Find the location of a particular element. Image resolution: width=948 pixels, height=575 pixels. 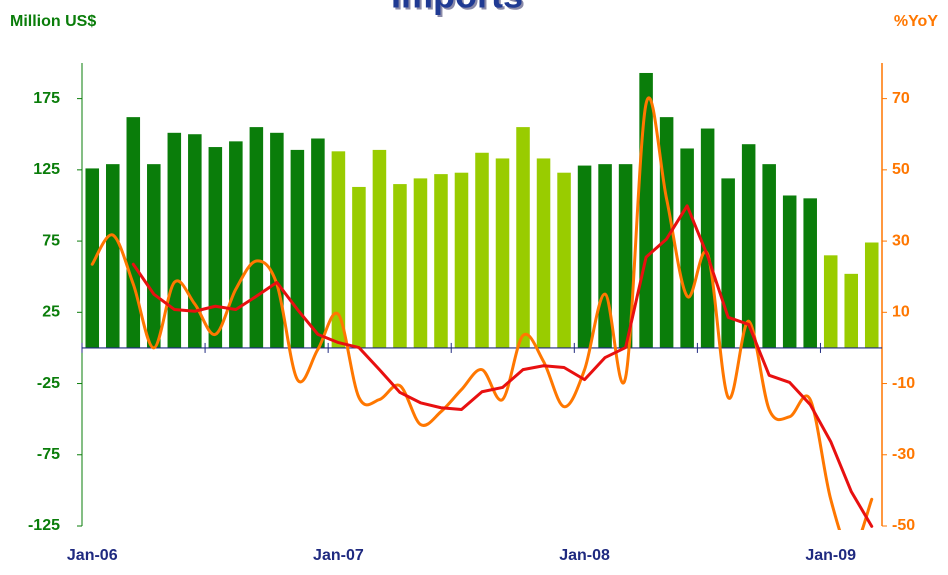

x-tick-label: Jan-09 is located at coordinates (830, 555).